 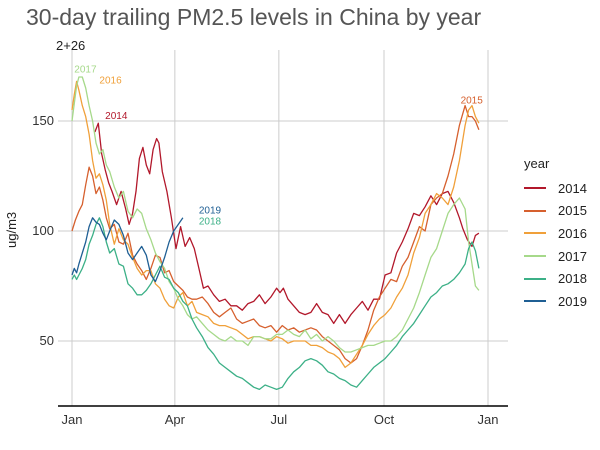 What do you see at coordinates (47, 340) in the screenshot?
I see `y-tick-label: 50` at bounding box center [47, 340].